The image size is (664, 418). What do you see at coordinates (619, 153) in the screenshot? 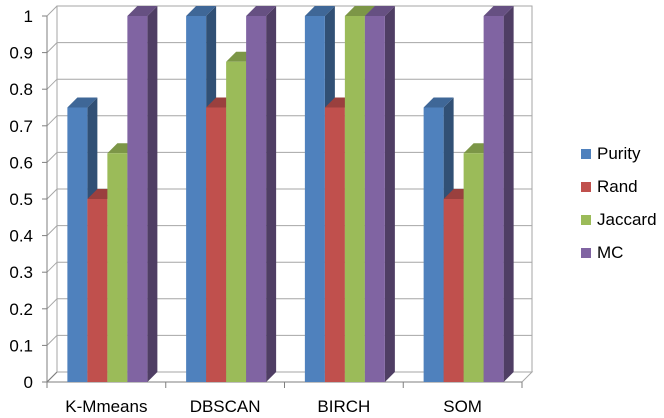
I see `legend-label: Purity` at bounding box center [619, 153].